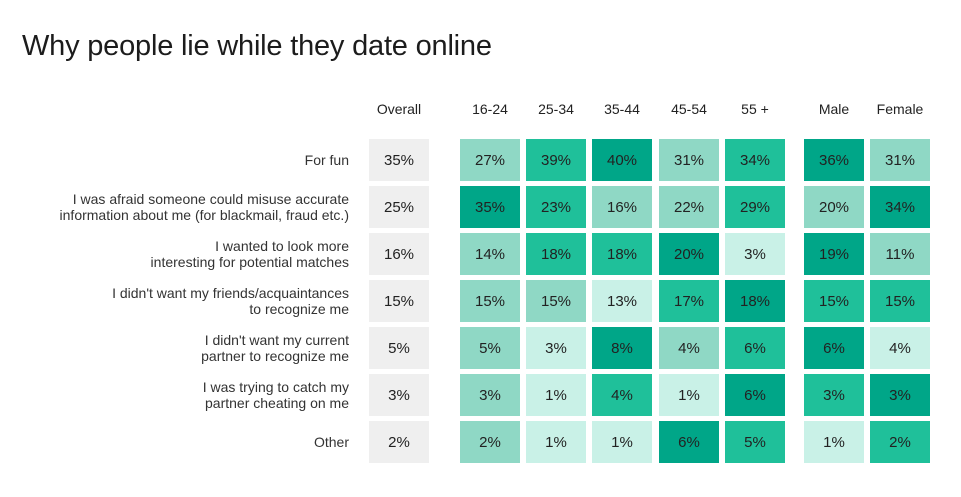 Image resolution: width=961 pixels, height=497 pixels. What do you see at coordinates (556, 160) in the screenshot?
I see `heatmap-cell: 39%` at bounding box center [556, 160].